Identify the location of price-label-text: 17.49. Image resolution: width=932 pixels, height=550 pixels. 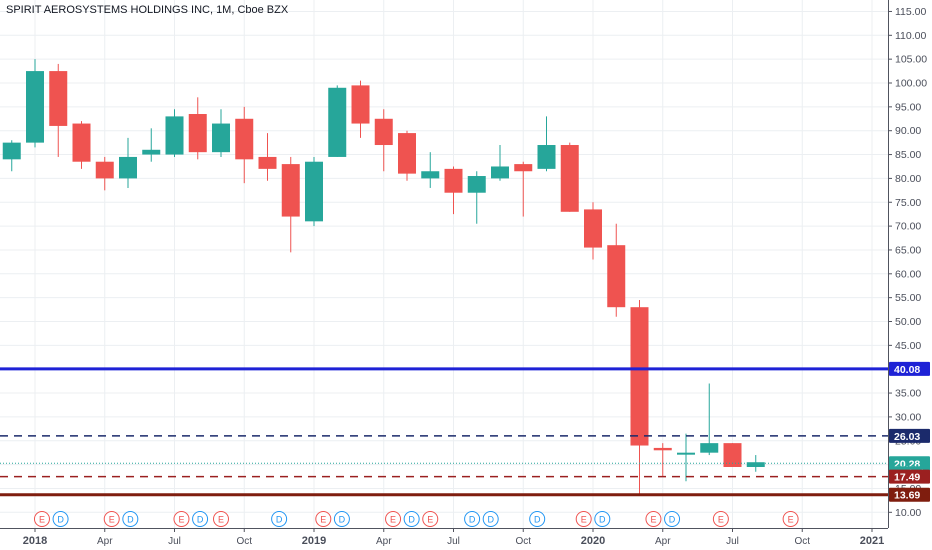
(907, 478).